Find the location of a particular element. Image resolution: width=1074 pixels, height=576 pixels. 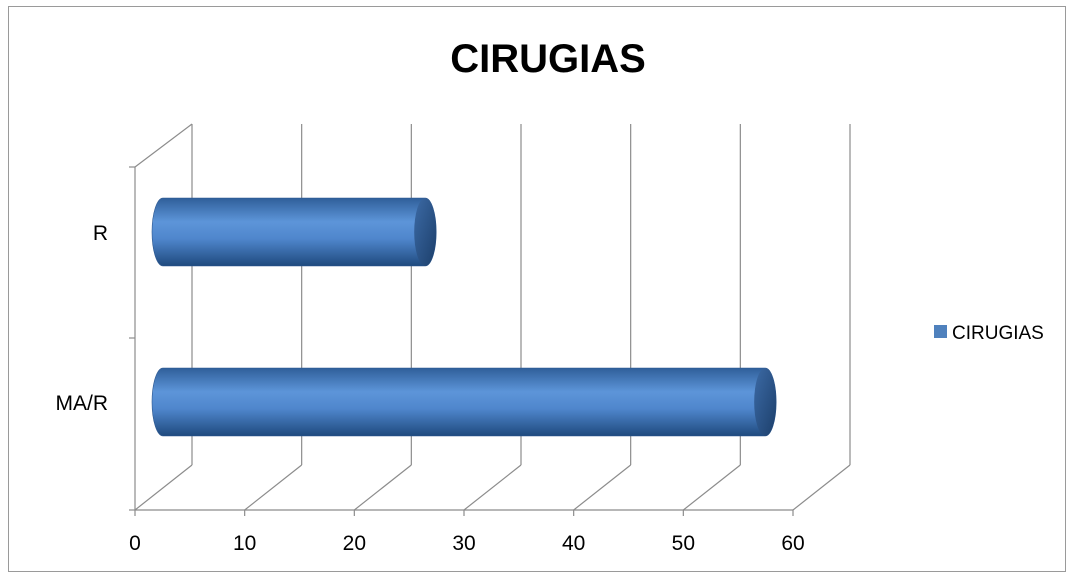

x-axis-ticks: 0 10 20 30 40 50 60 is located at coordinates (467, 543).